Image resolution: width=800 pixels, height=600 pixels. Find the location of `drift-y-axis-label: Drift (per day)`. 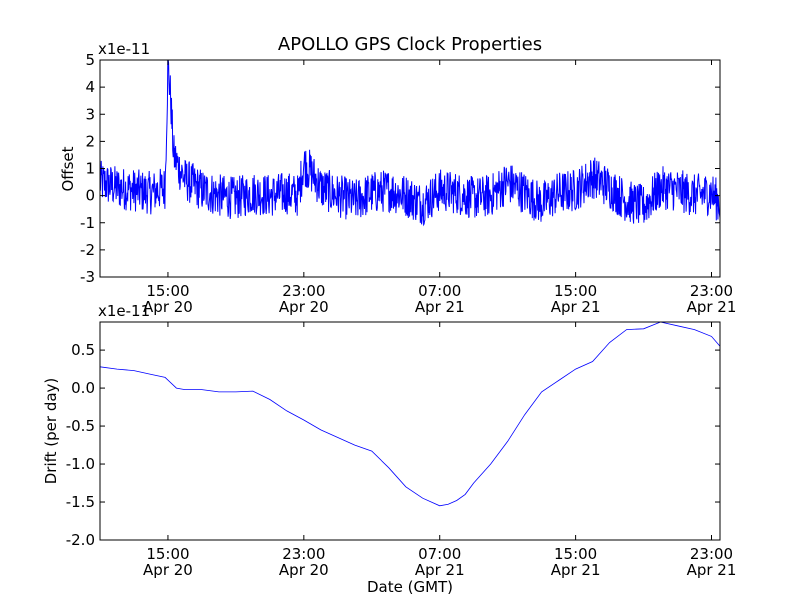

drift-y-axis-label: Drift (per day) is located at coordinates (51, 431).